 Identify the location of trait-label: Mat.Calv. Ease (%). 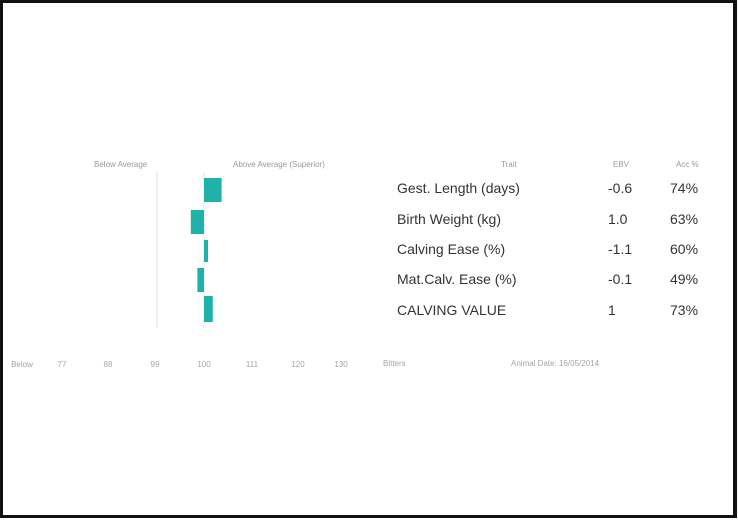
(457, 279).